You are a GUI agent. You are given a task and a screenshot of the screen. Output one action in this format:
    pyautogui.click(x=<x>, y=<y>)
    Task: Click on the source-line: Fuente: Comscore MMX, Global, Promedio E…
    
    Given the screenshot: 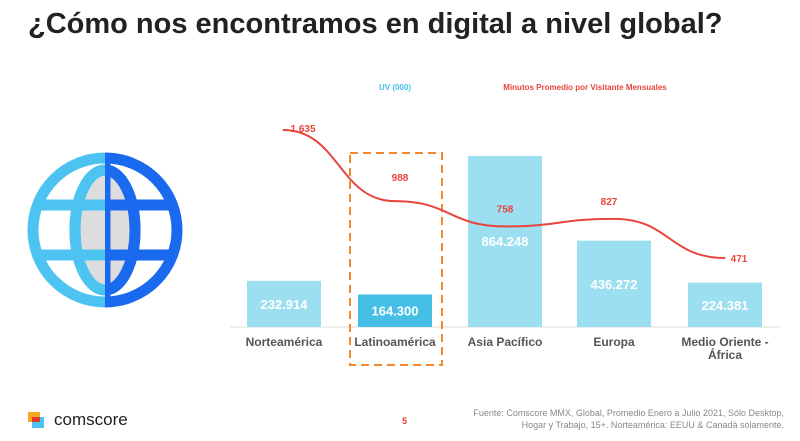 What is the action you would take?
    pyautogui.click(x=628, y=413)
    